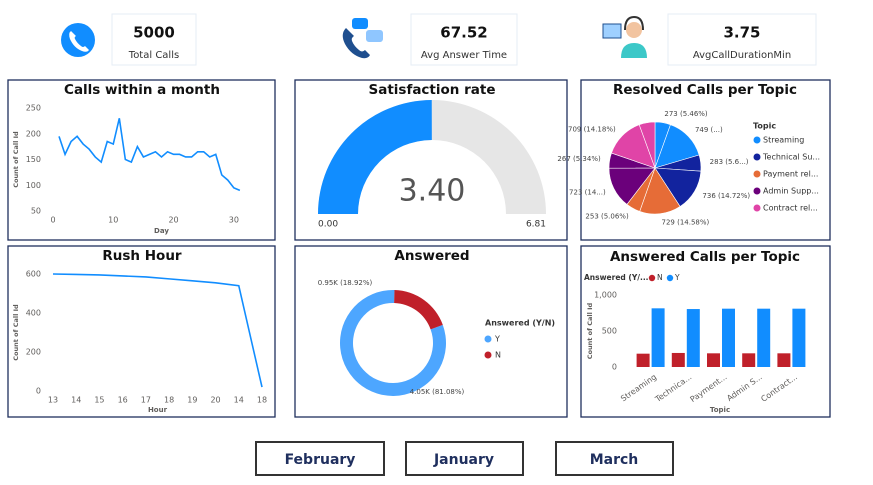  What do you see at coordinates (609, 331) in the screenshot?
I see `y-tick-label: 500` at bounding box center [609, 331].